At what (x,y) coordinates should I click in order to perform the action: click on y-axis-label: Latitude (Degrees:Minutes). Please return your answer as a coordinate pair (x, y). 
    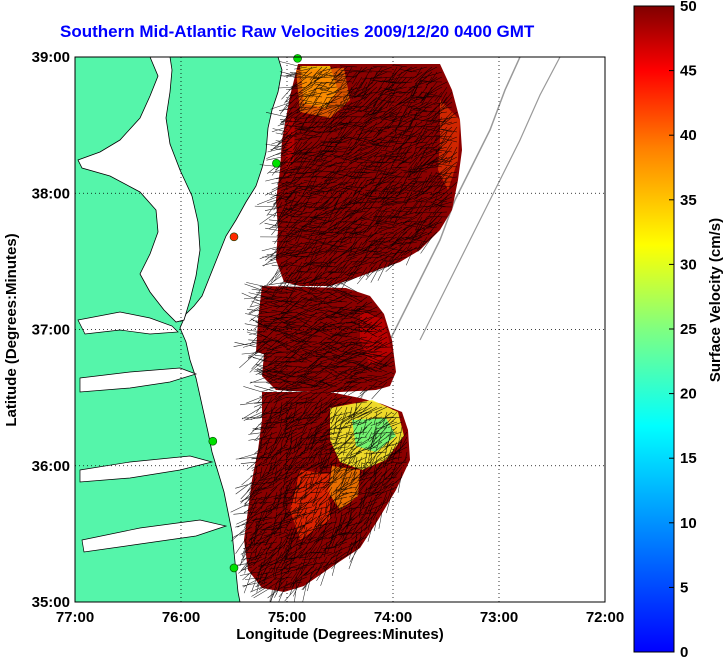
    Looking at the image, I should click on (11, 329).